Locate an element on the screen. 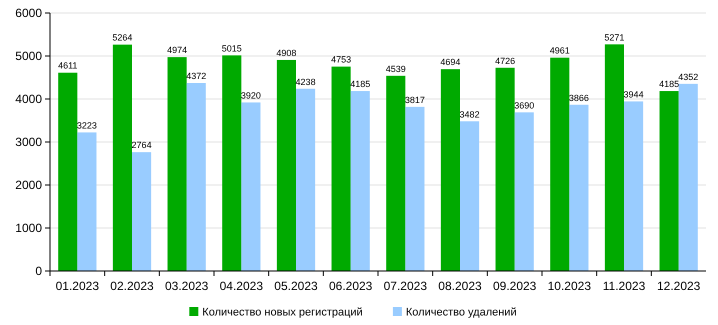  data-label: 4726 is located at coordinates (505, 61).